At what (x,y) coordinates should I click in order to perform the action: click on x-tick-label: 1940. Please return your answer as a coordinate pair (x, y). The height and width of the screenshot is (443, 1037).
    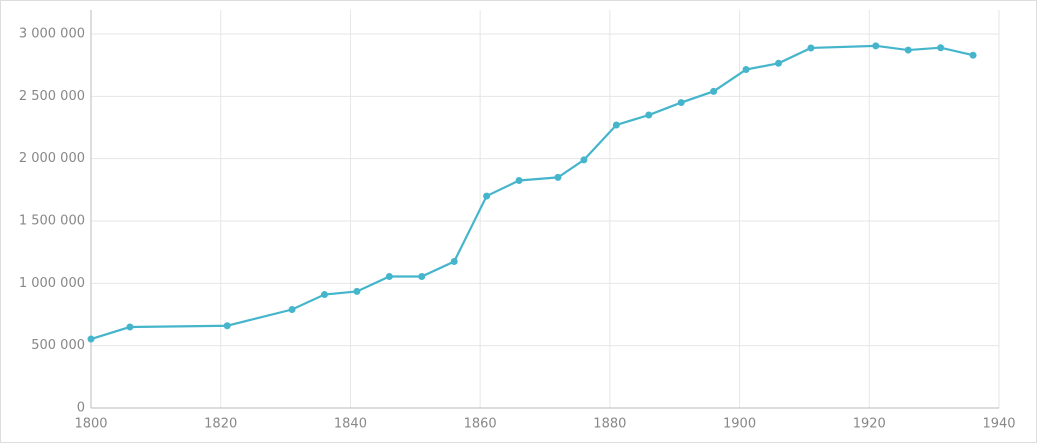
    Looking at the image, I should click on (998, 424).